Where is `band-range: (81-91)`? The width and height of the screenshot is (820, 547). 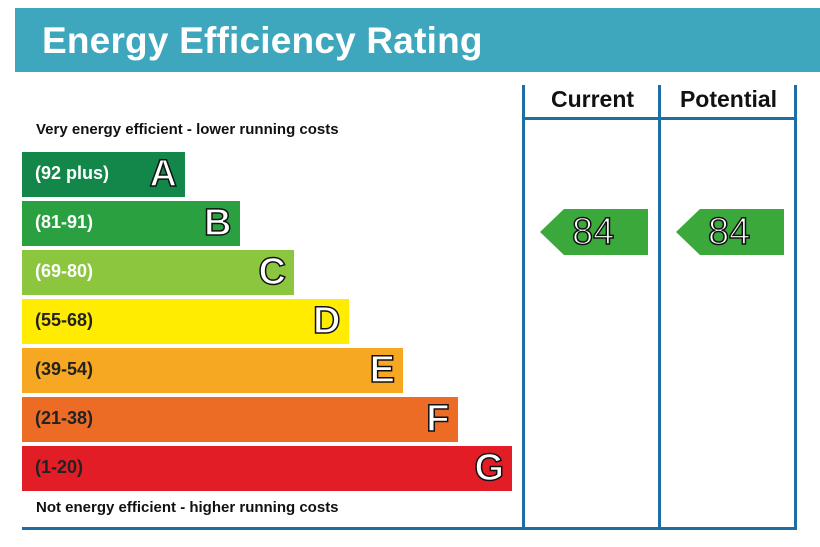 band-range: (81-91) is located at coordinates (64, 222).